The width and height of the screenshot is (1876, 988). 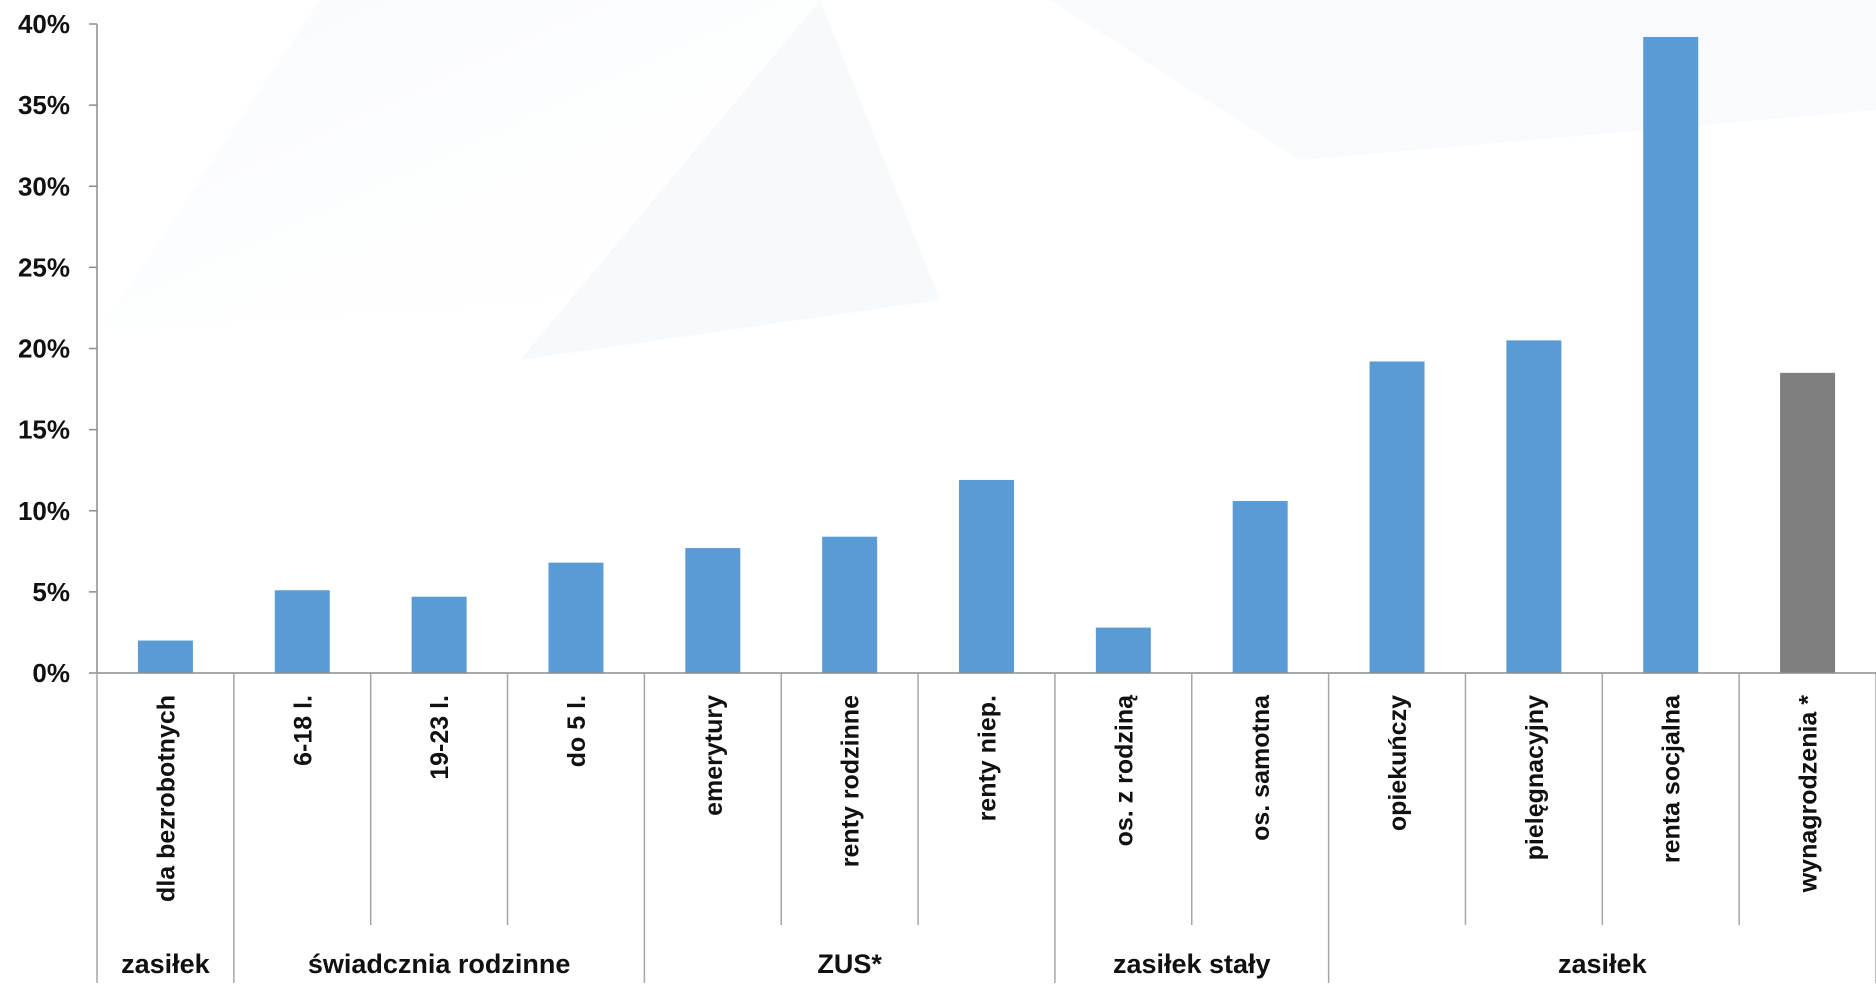 I want to click on x-tick-label: dla bezrobotnych, so click(x=166, y=798).